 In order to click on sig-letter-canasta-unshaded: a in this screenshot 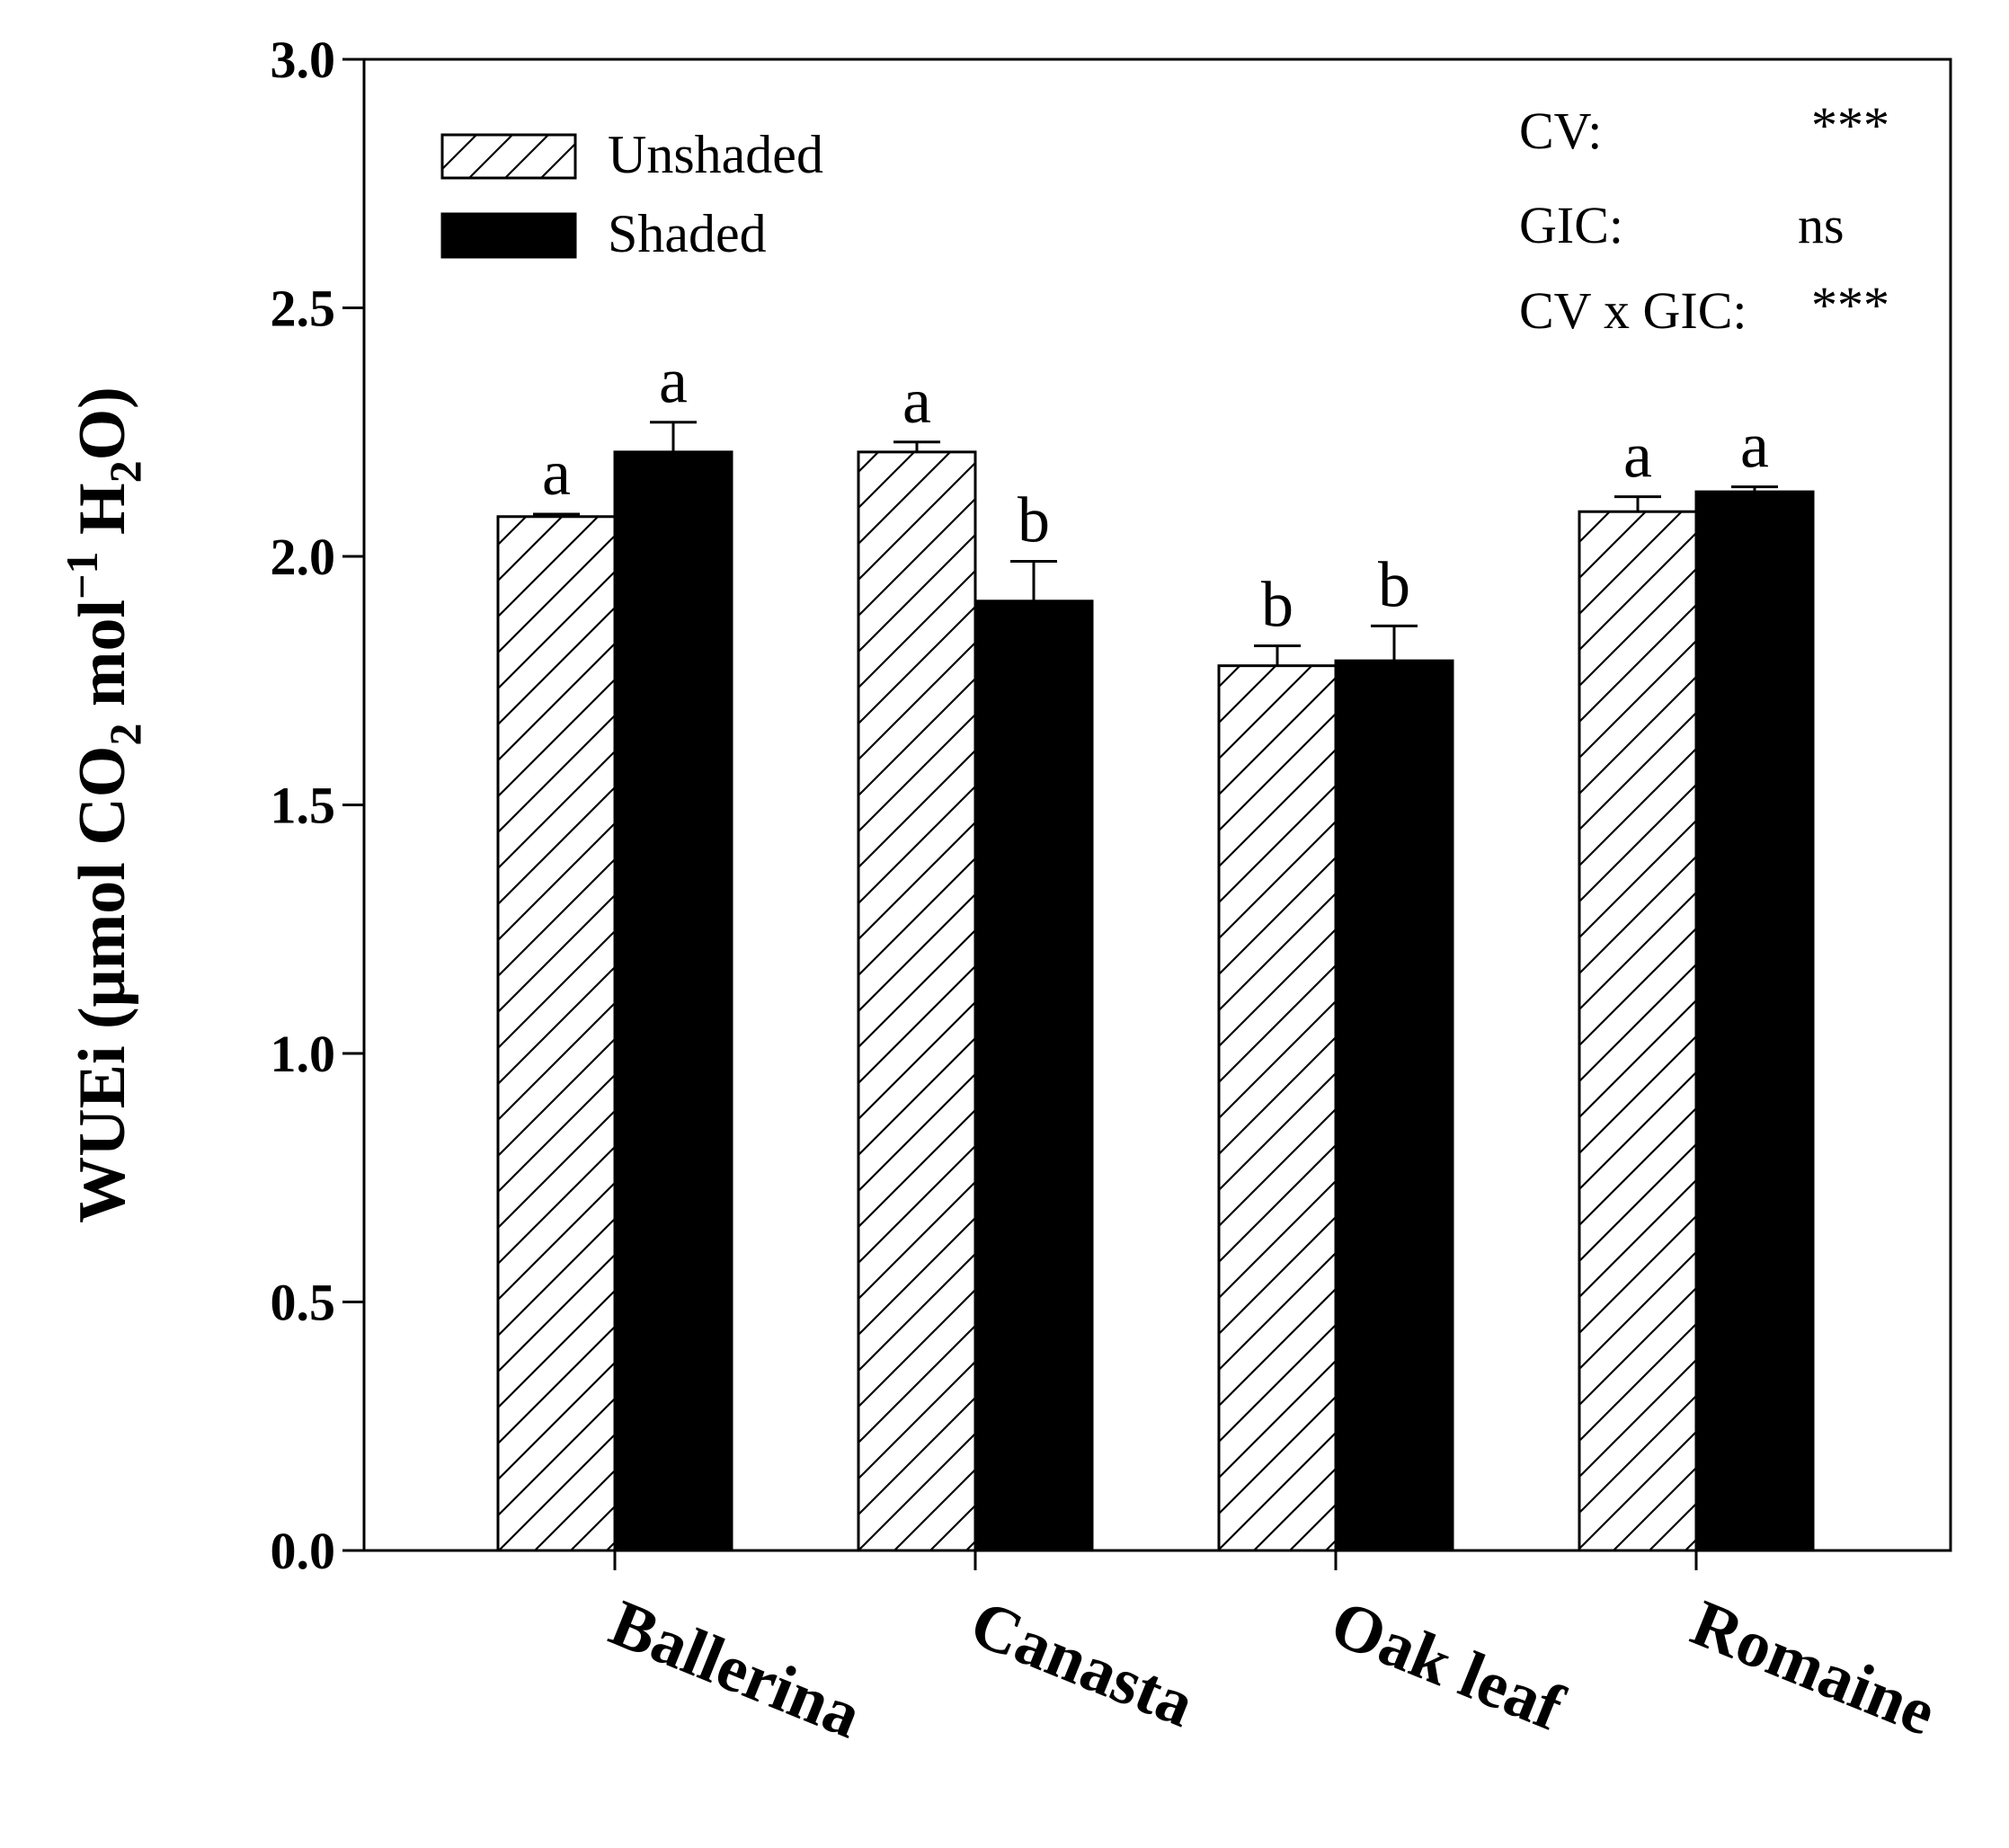, I will do `click(917, 401)`.